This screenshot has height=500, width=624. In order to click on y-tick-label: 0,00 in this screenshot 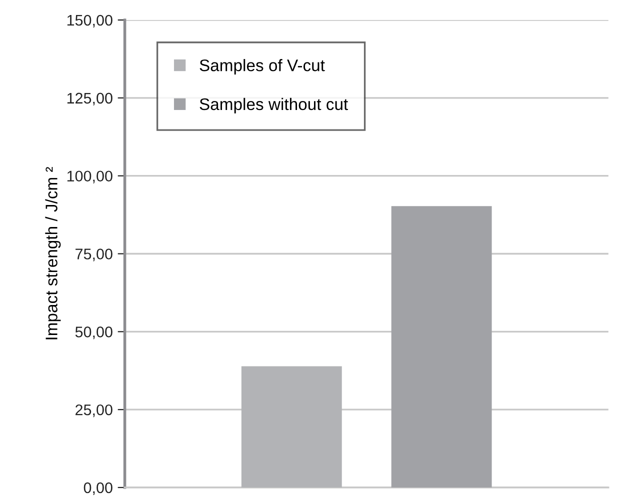, I will do `click(98, 488)`.